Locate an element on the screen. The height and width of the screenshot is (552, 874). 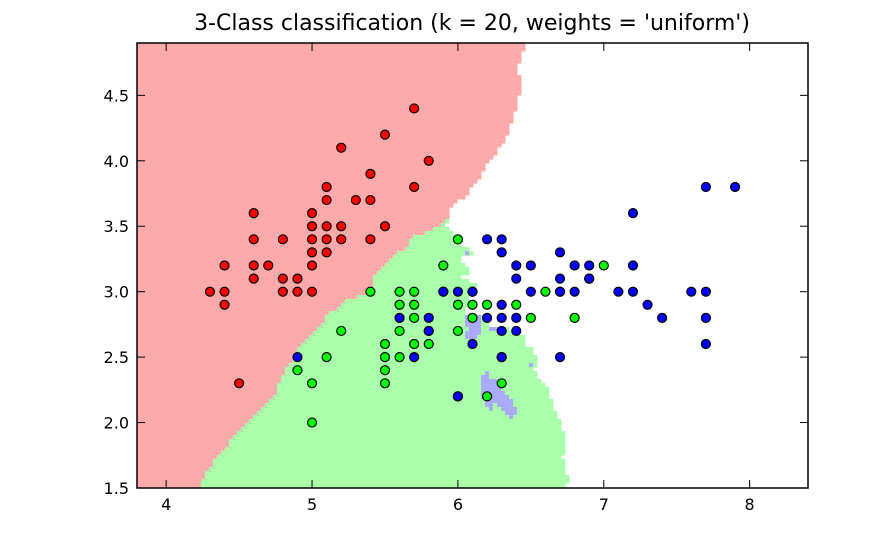
y-tick-label: 4.0 is located at coordinates (116, 161).